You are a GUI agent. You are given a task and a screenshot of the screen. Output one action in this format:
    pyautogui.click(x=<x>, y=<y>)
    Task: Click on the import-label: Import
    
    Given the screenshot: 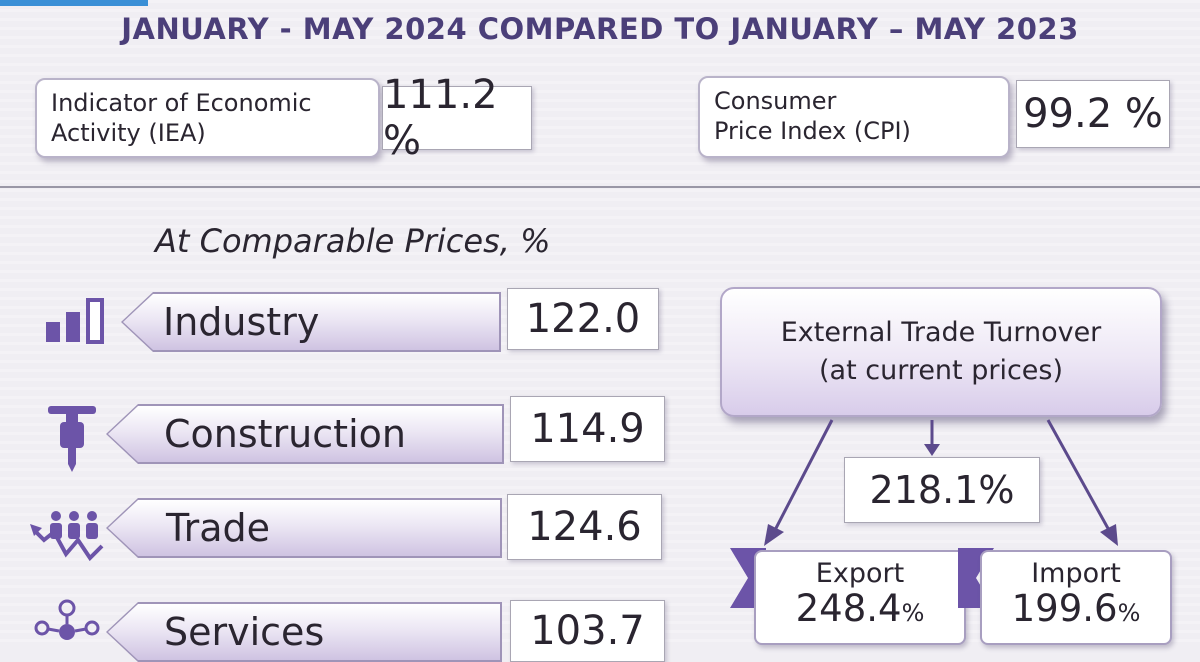 What is the action you would take?
    pyautogui.click(x=1076, y=573)
    